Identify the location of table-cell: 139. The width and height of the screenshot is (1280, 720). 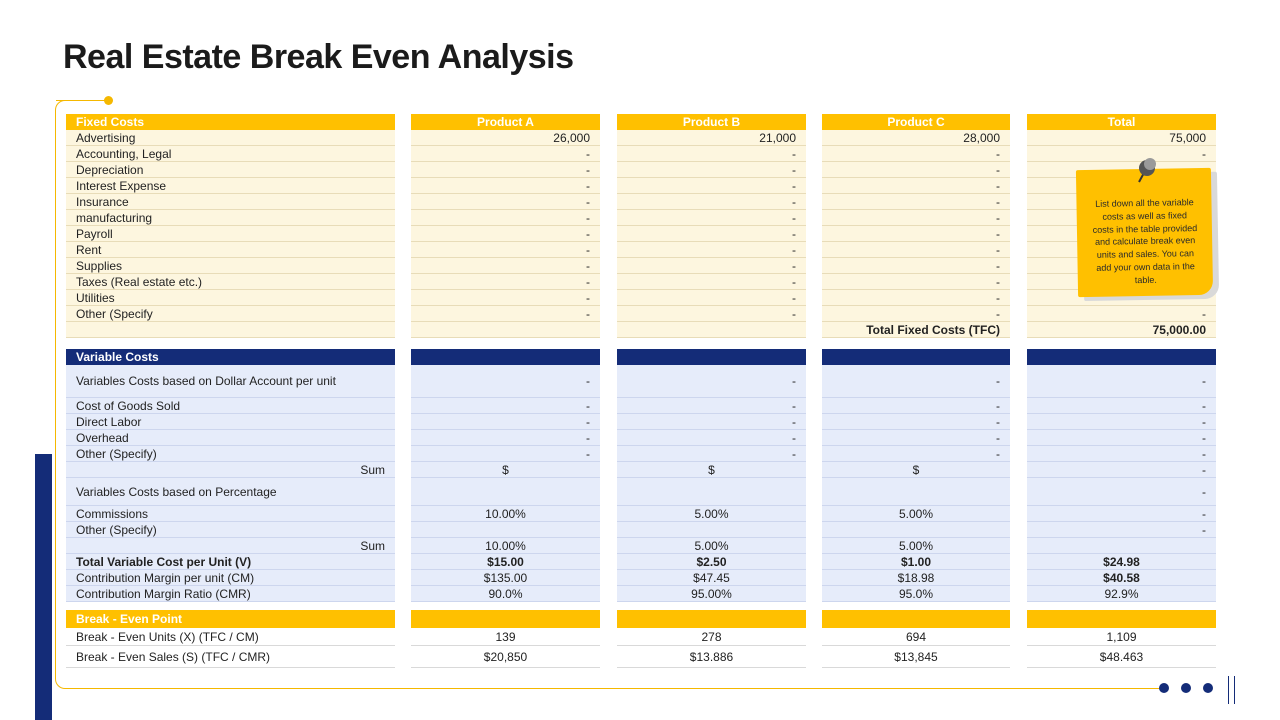
(505, 637).